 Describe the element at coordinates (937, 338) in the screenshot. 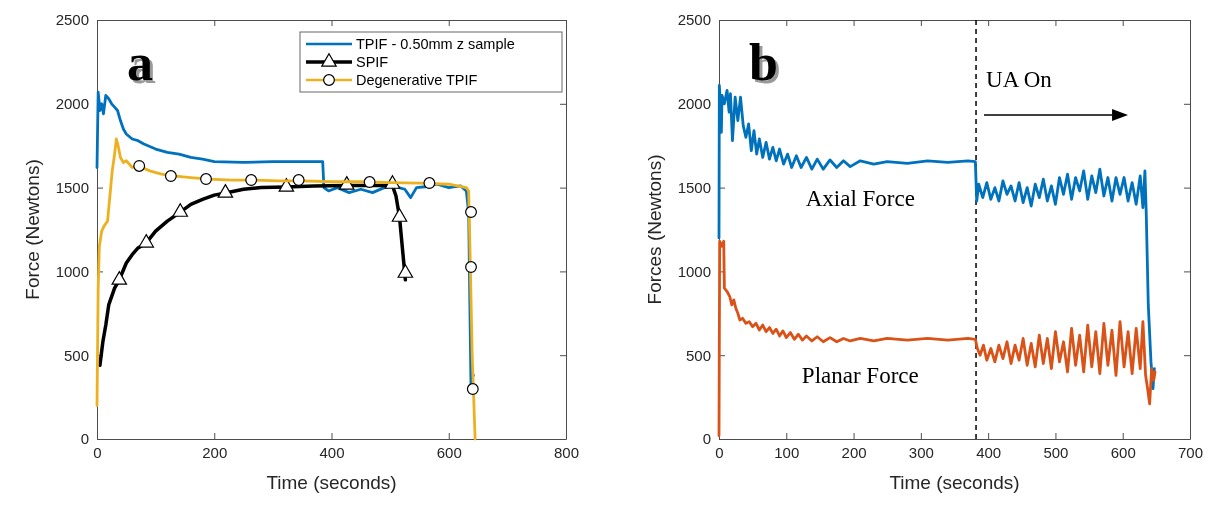

I see `line-series` at that location.